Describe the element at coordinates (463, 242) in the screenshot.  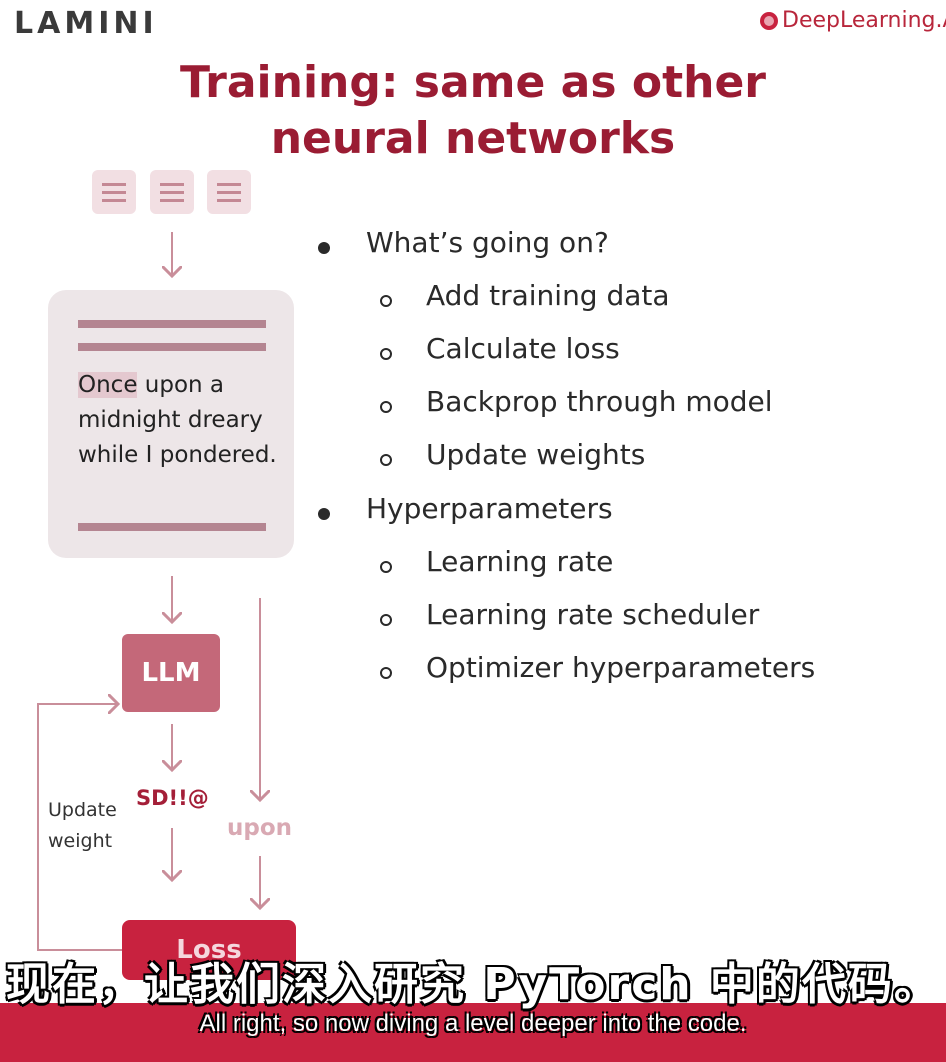
I see `bullet-whats-going-on: What’s going on?` at that location.